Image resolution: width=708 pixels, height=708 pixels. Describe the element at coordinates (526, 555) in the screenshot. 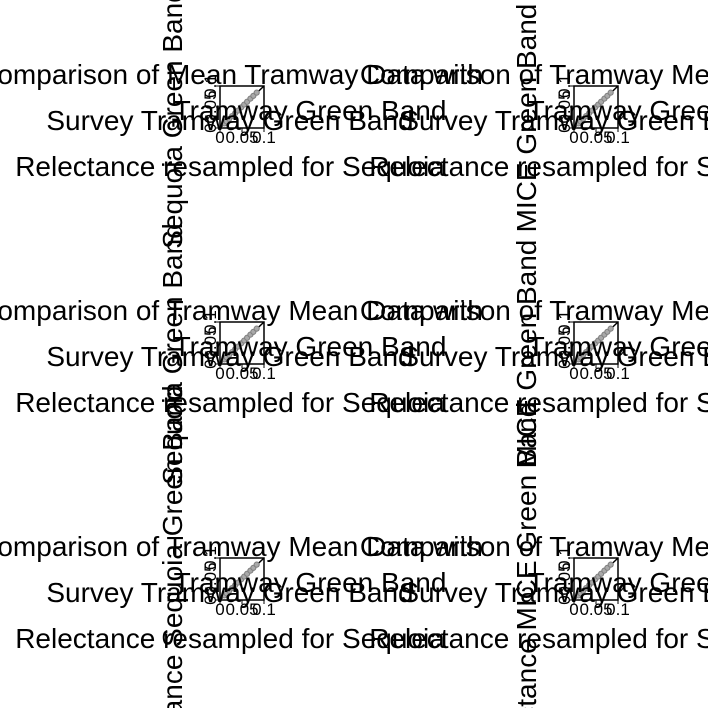

I see `y-axis-label: Relectance MICE Green Band` at that location.